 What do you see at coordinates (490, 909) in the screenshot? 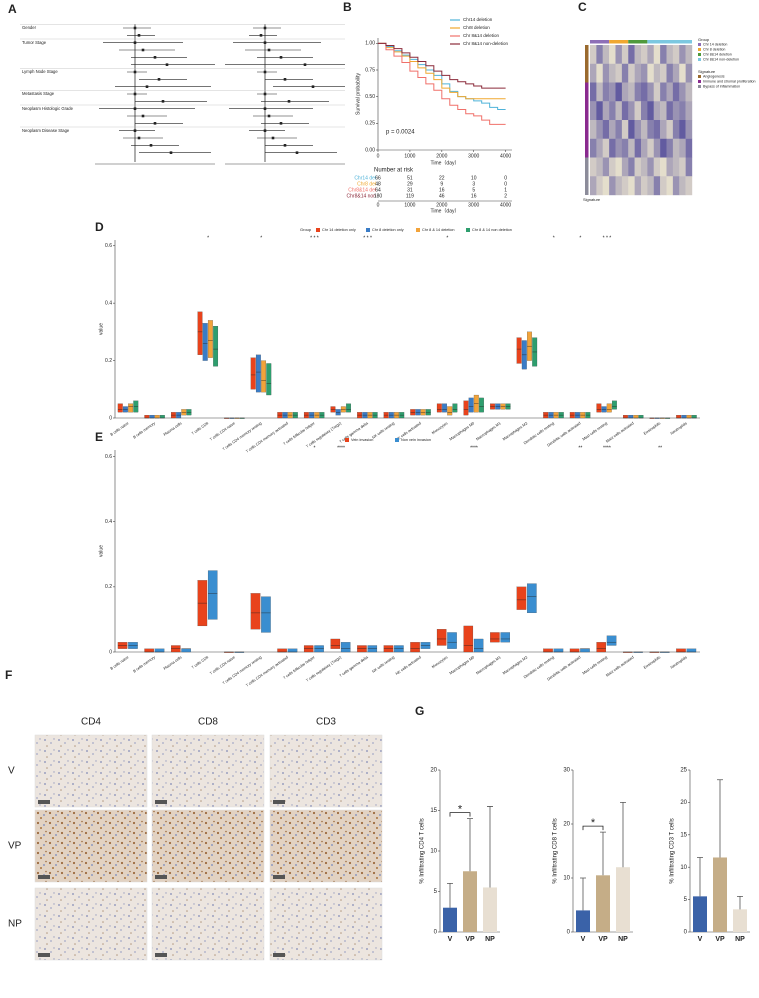
I see `bar` at bounding box center [490, 909].